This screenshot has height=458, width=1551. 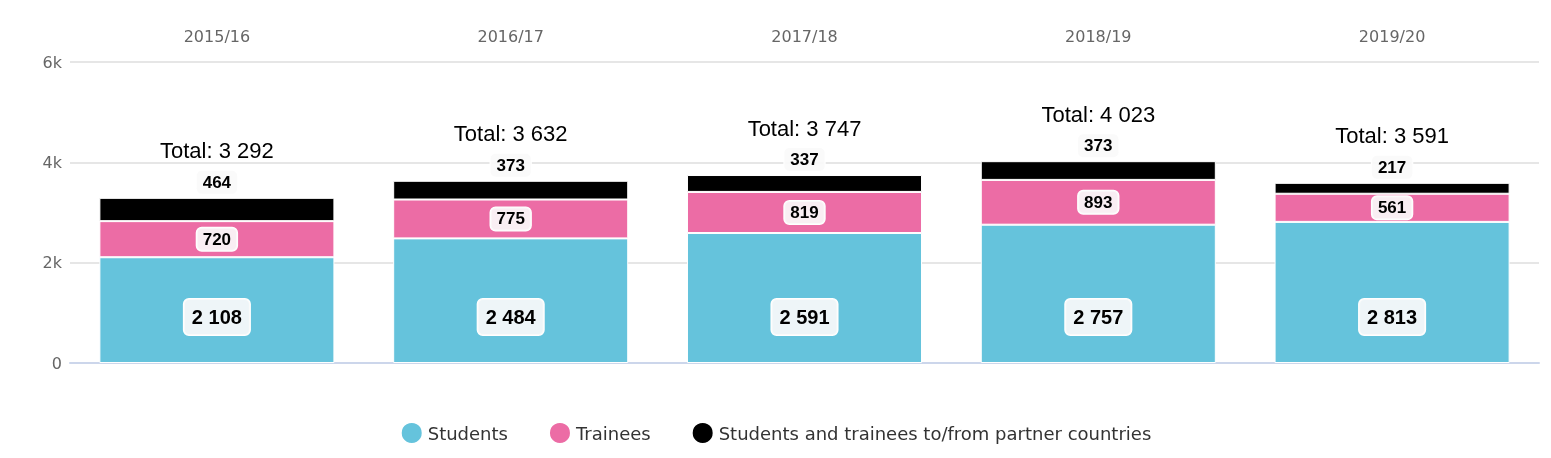 What do you see at coordinates (467, 433) in the screenshot?
I see `legend-label: Students` at bounding box center [467, 433].